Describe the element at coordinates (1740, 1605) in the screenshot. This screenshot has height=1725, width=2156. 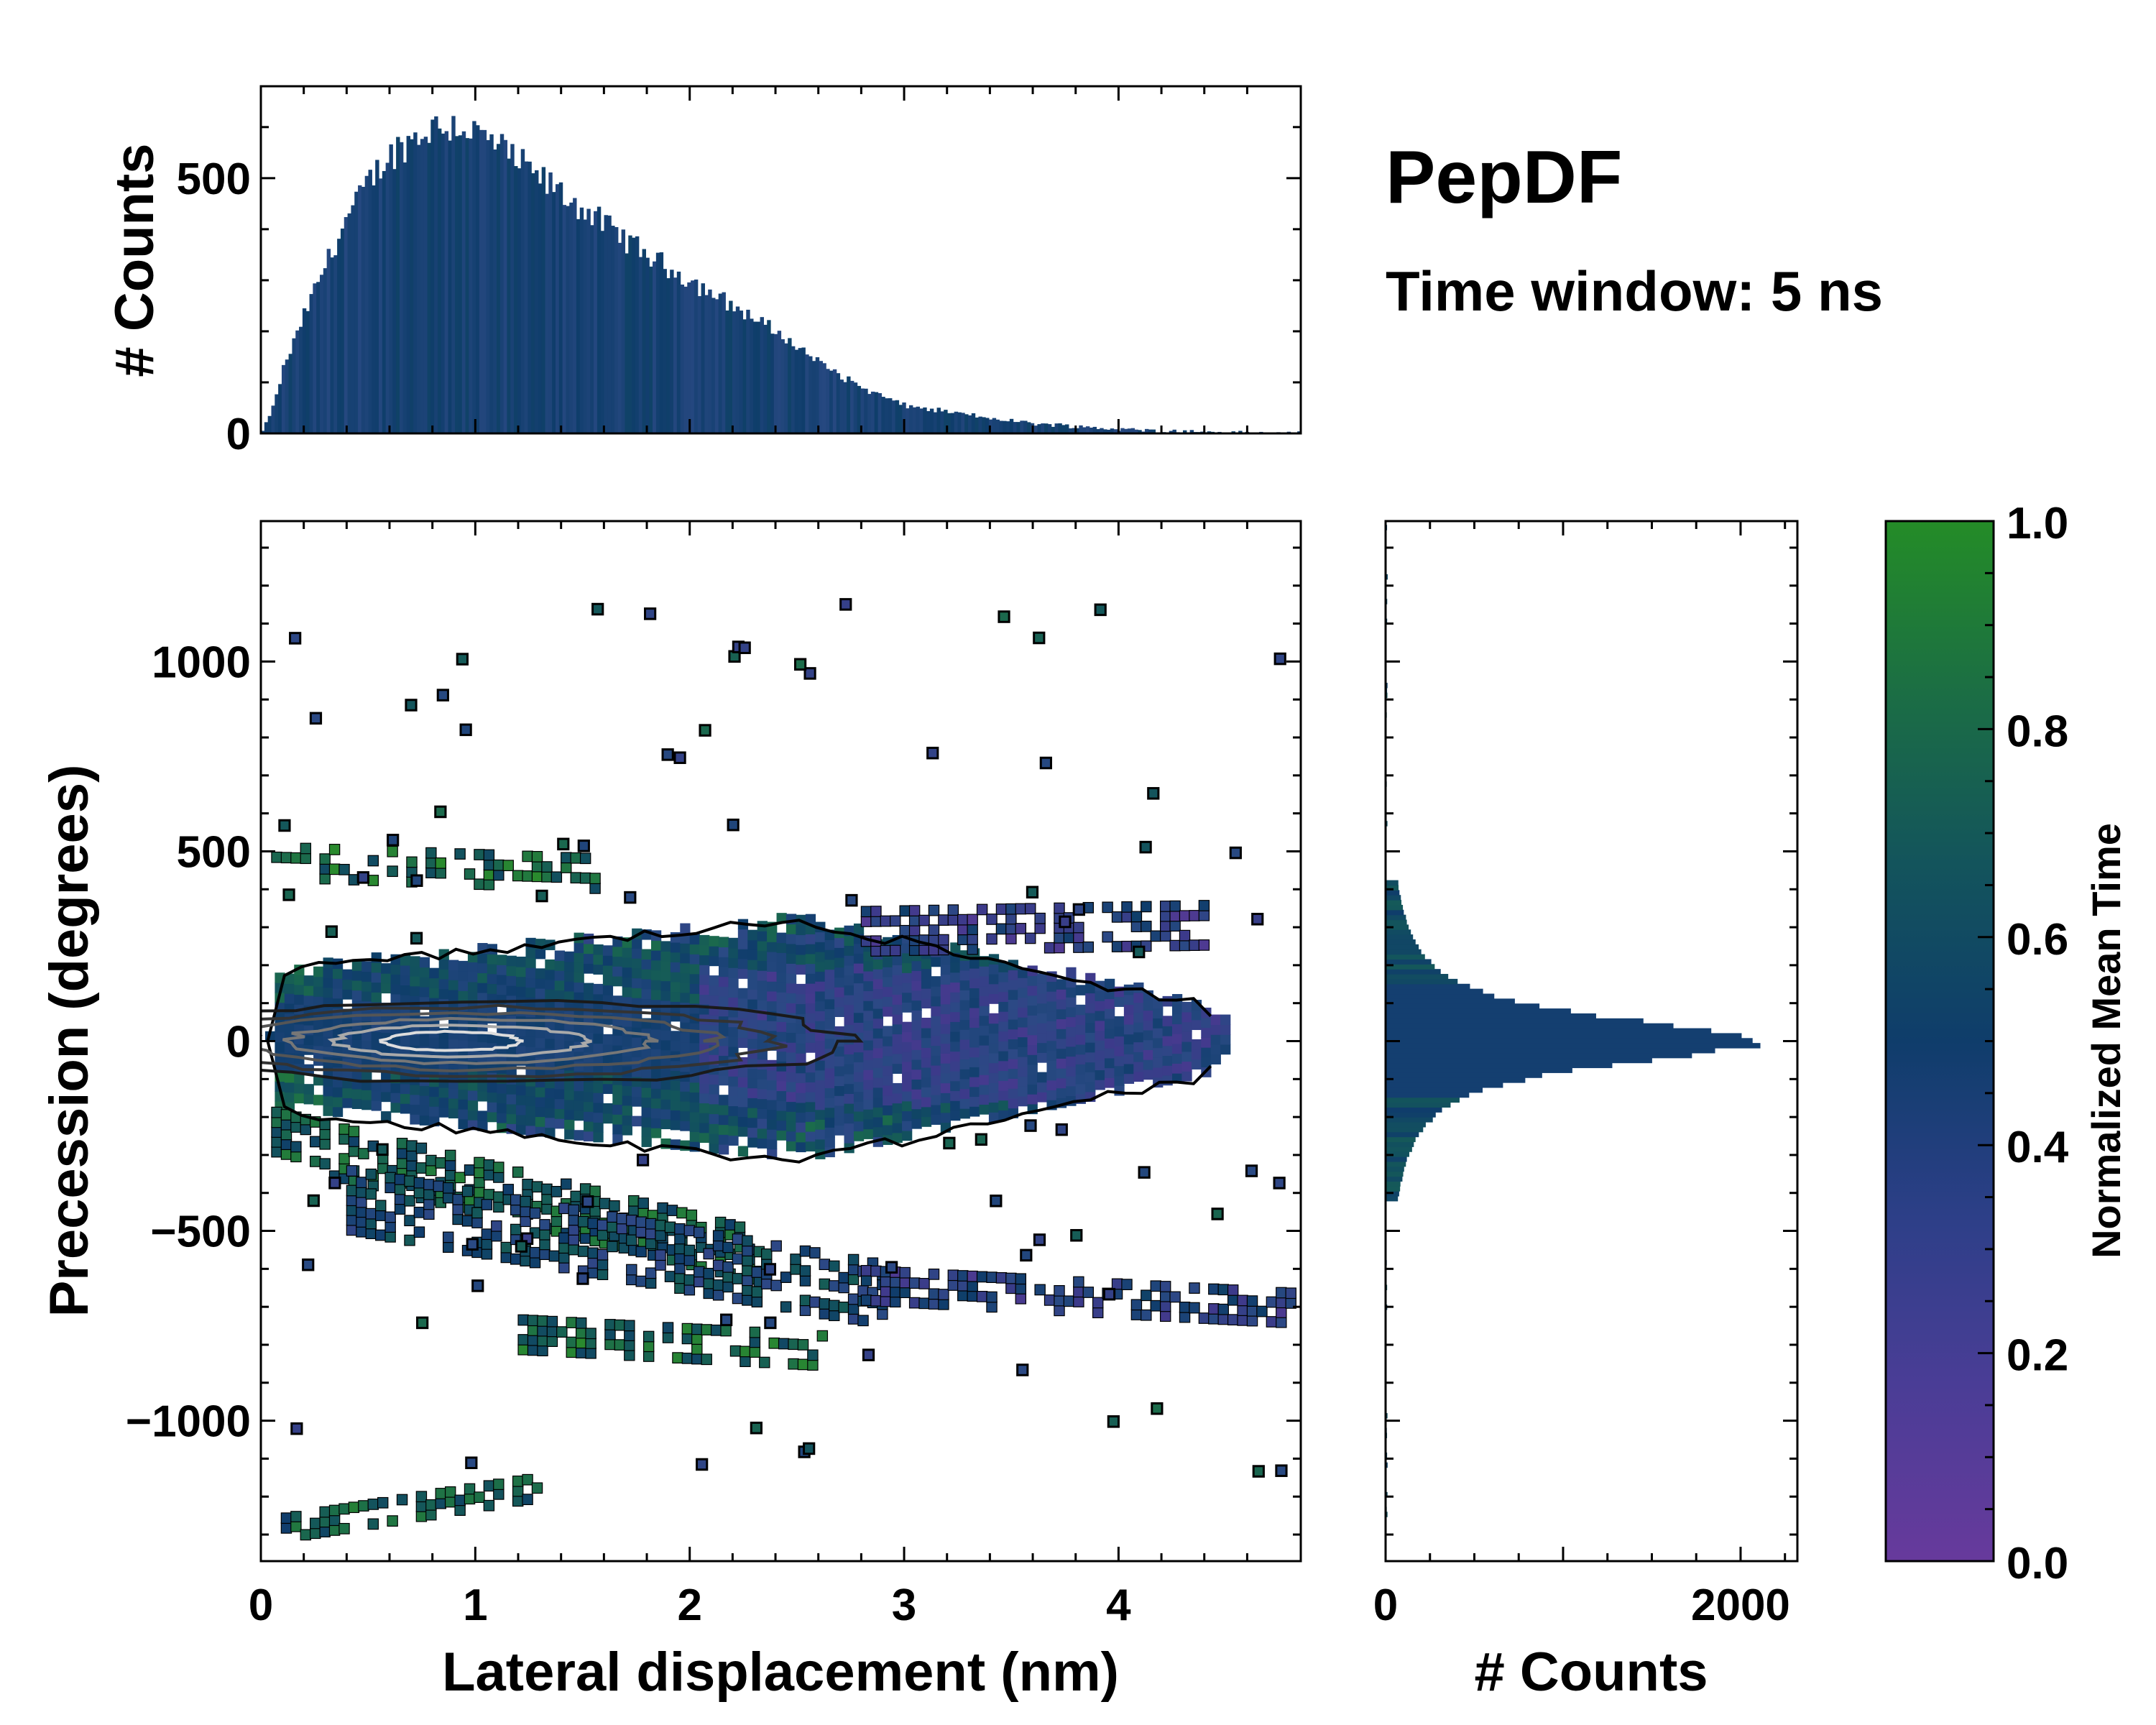
I see `right-xtick-label: 2000` at that location.